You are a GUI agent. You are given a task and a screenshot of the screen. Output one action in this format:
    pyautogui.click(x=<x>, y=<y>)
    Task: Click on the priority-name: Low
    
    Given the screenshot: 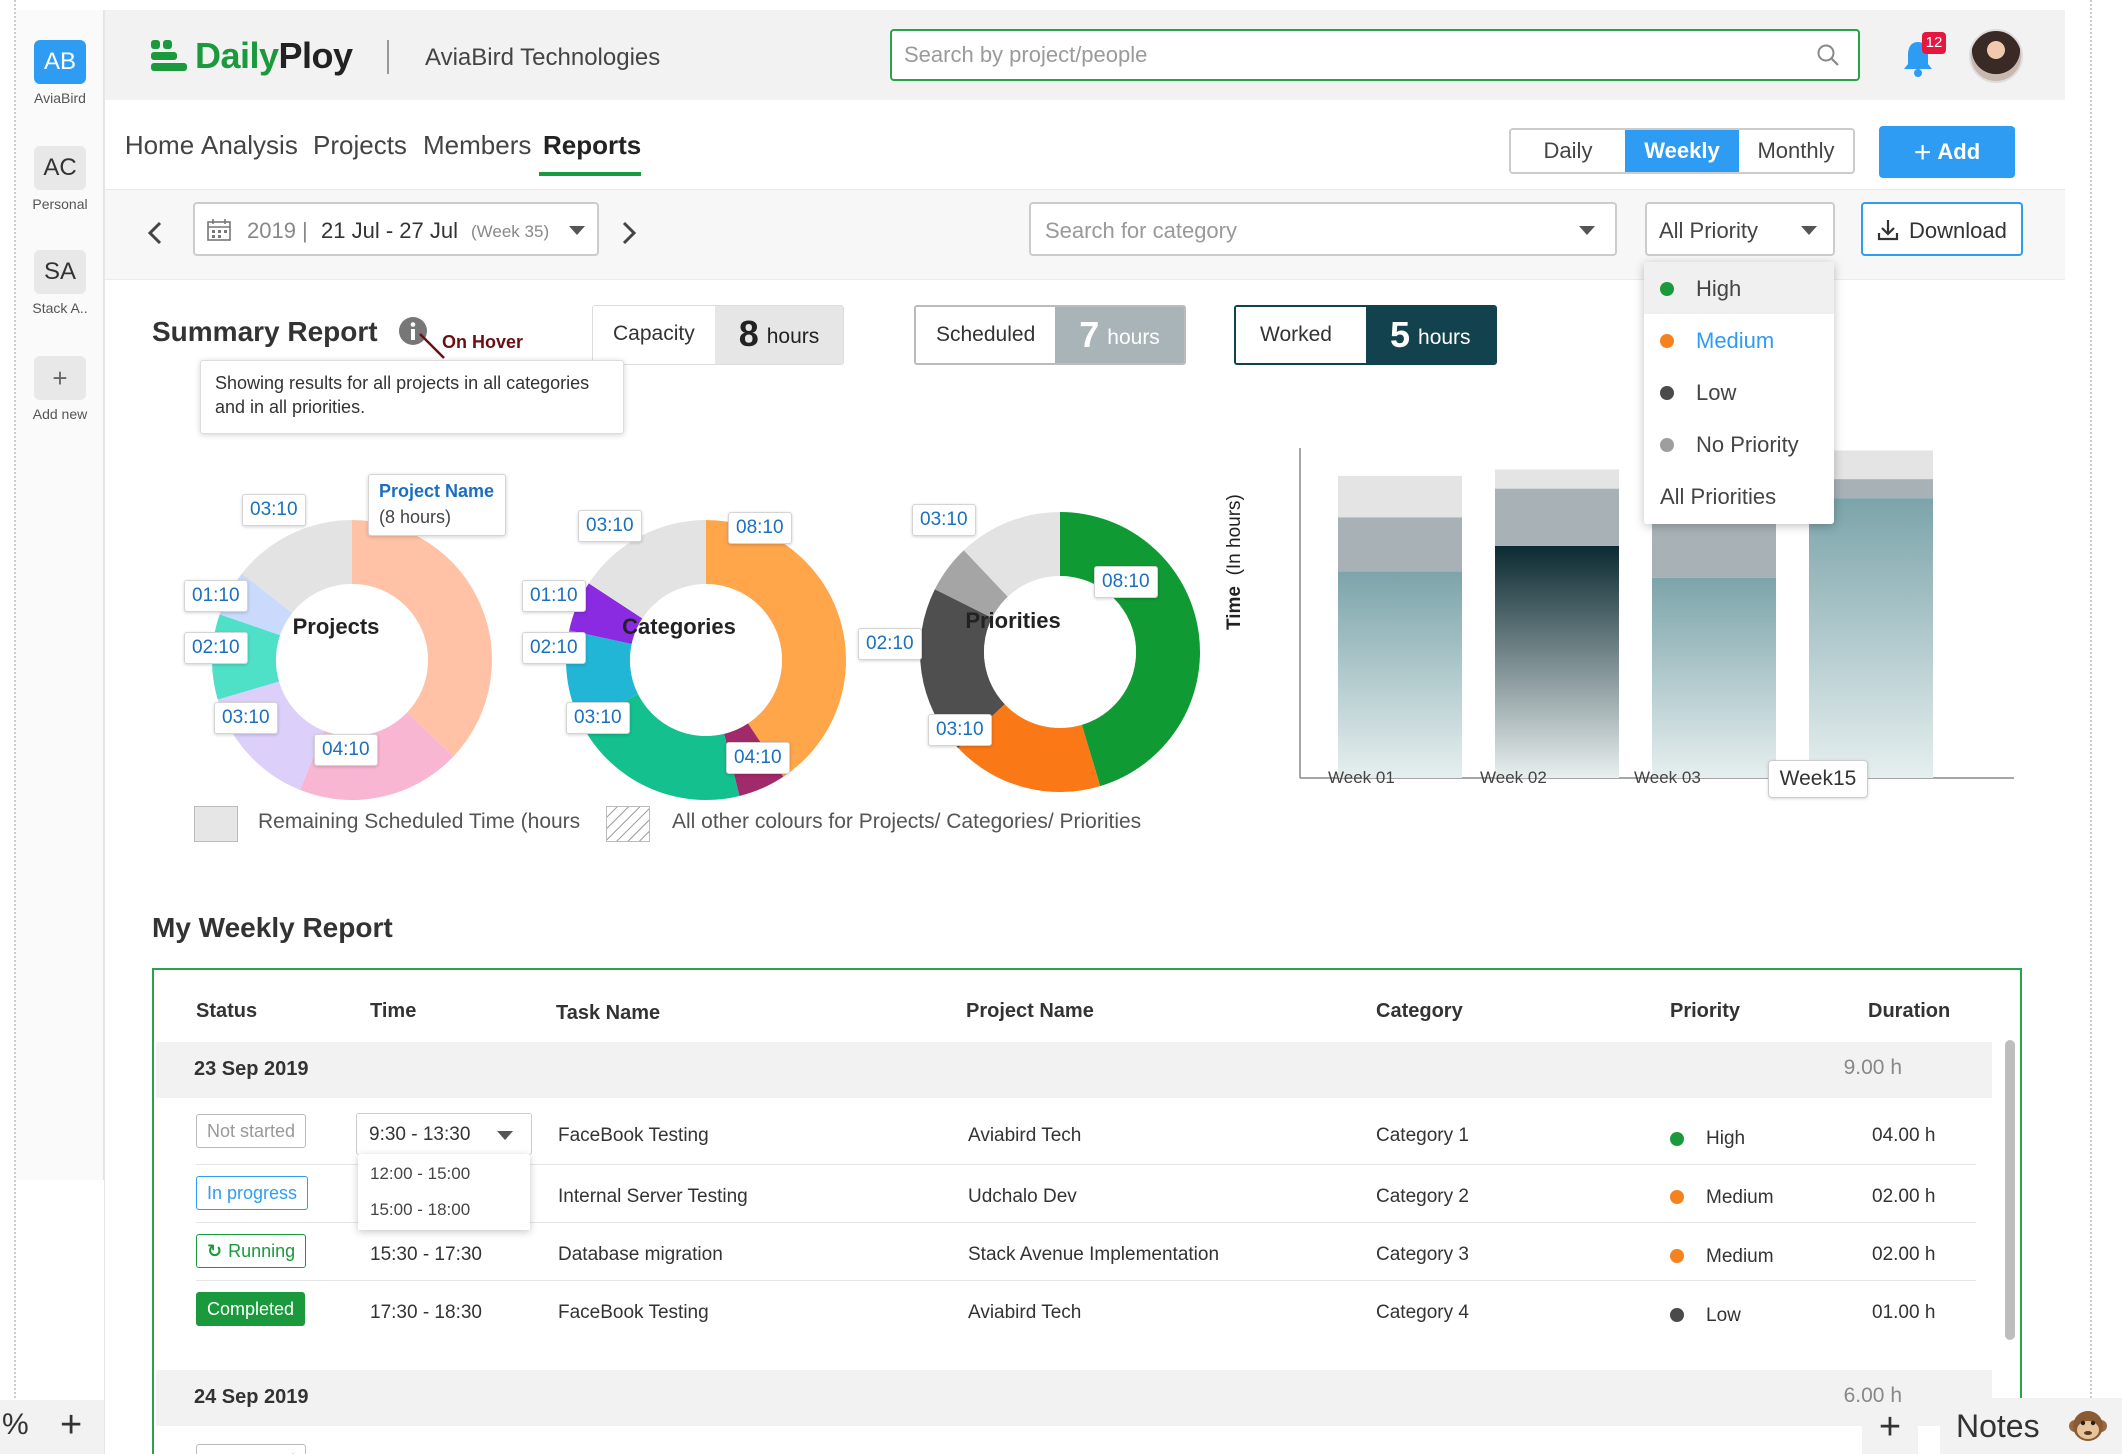 What is the action you would take?
    pyautogui.click(x=1723, y=1315)
    